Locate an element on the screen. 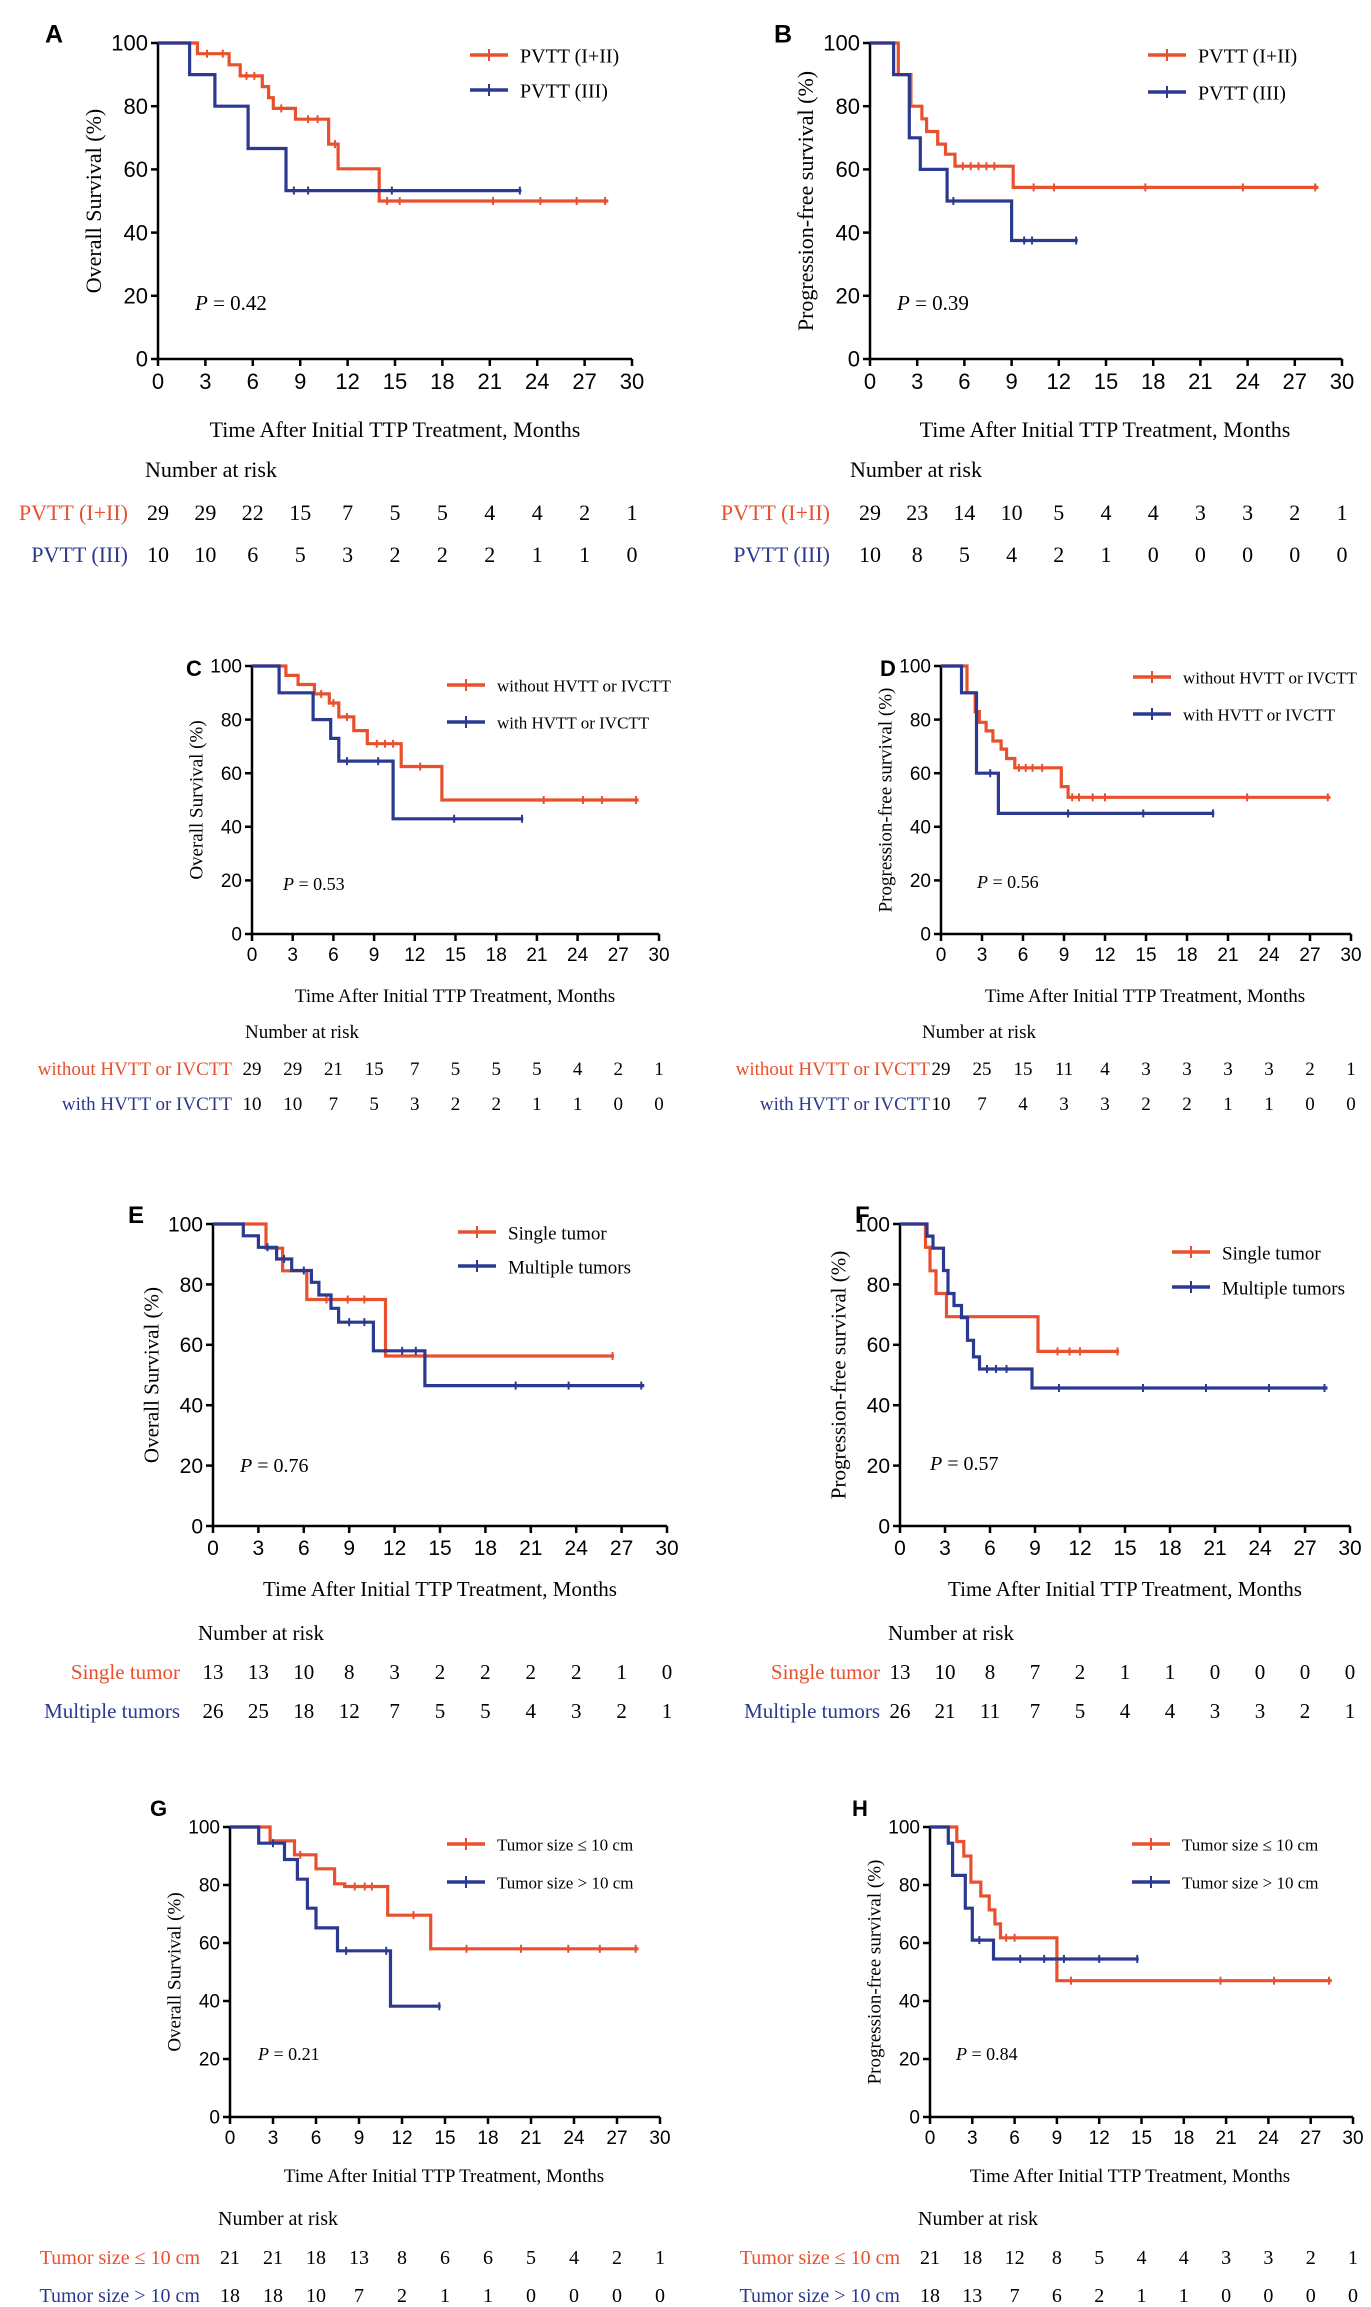  y-tick-label: 80 is located at coordinates (878, 1285).